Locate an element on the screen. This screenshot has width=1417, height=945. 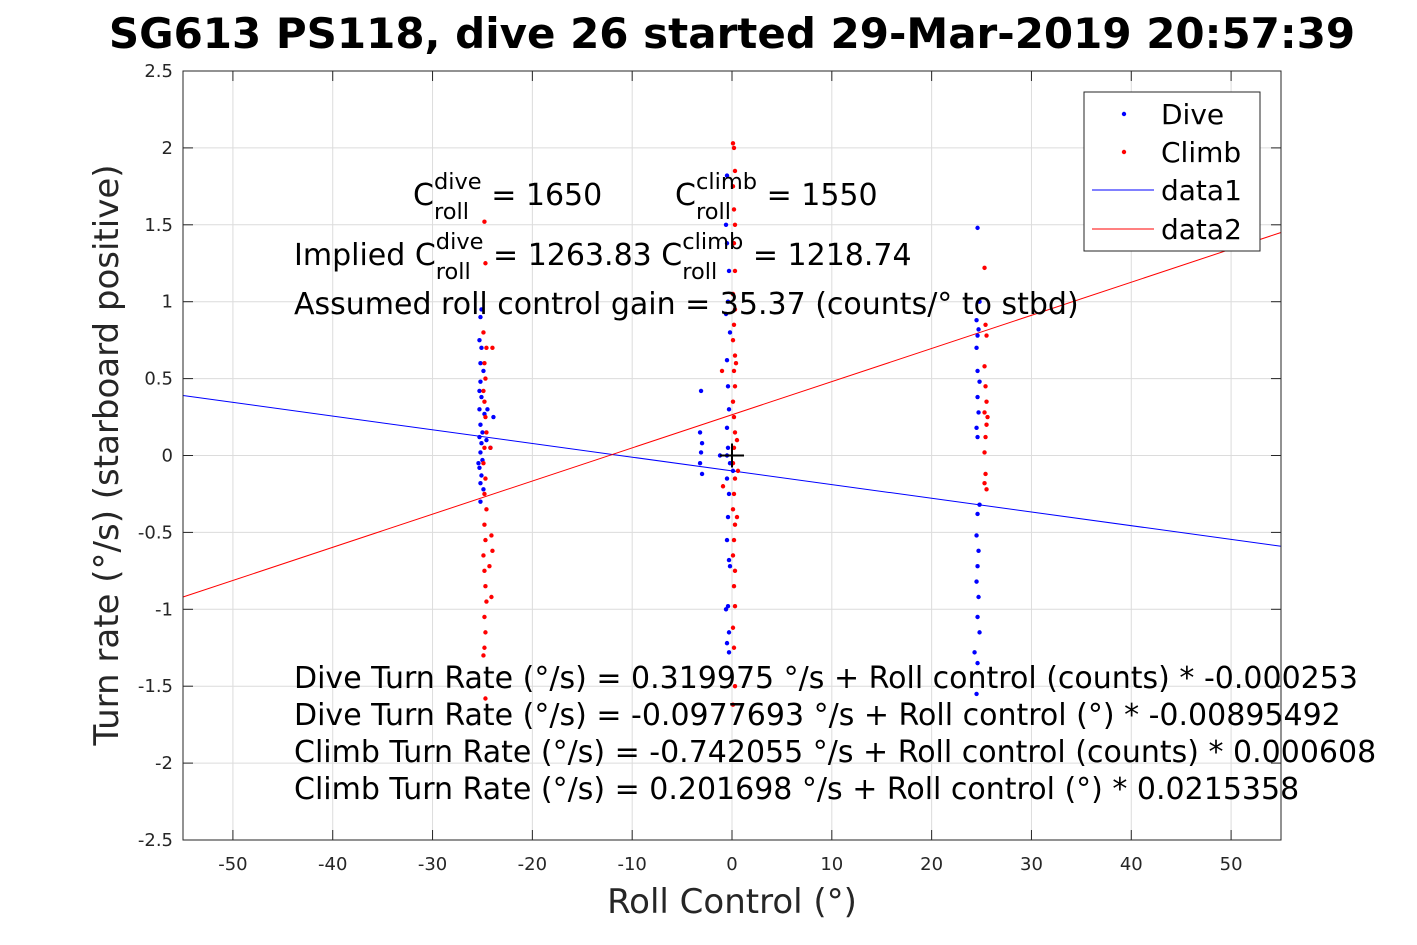
annotation-superscript: dive is located at coordinates (460, 242).